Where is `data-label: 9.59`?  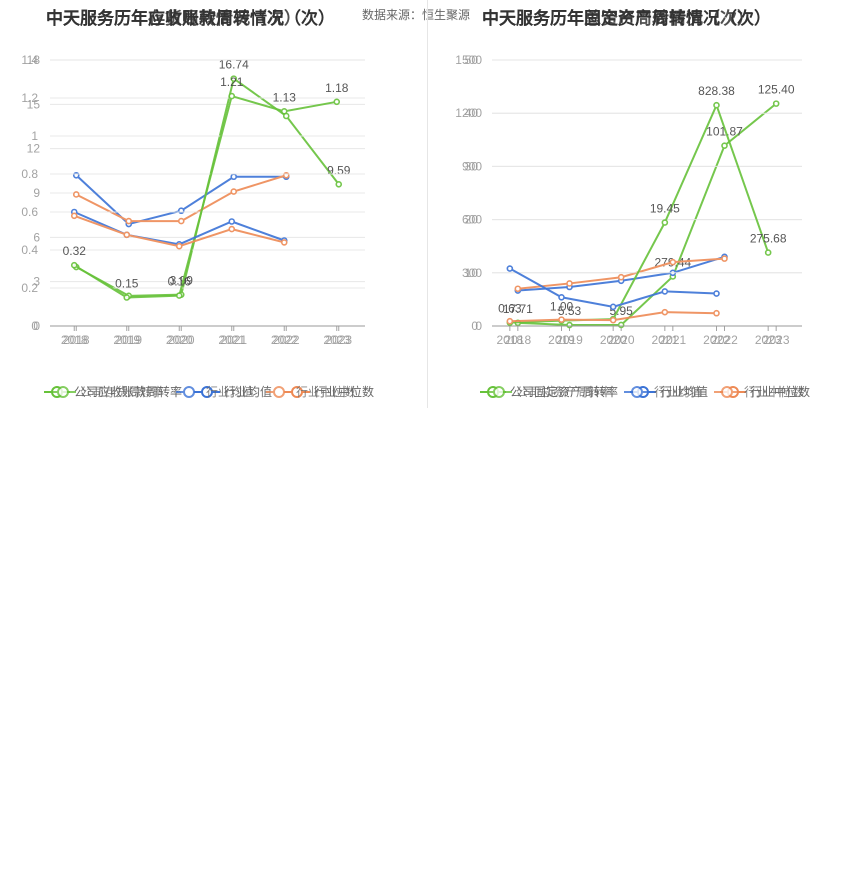 data-label: 9.59 is located at coordinates (339, 170).